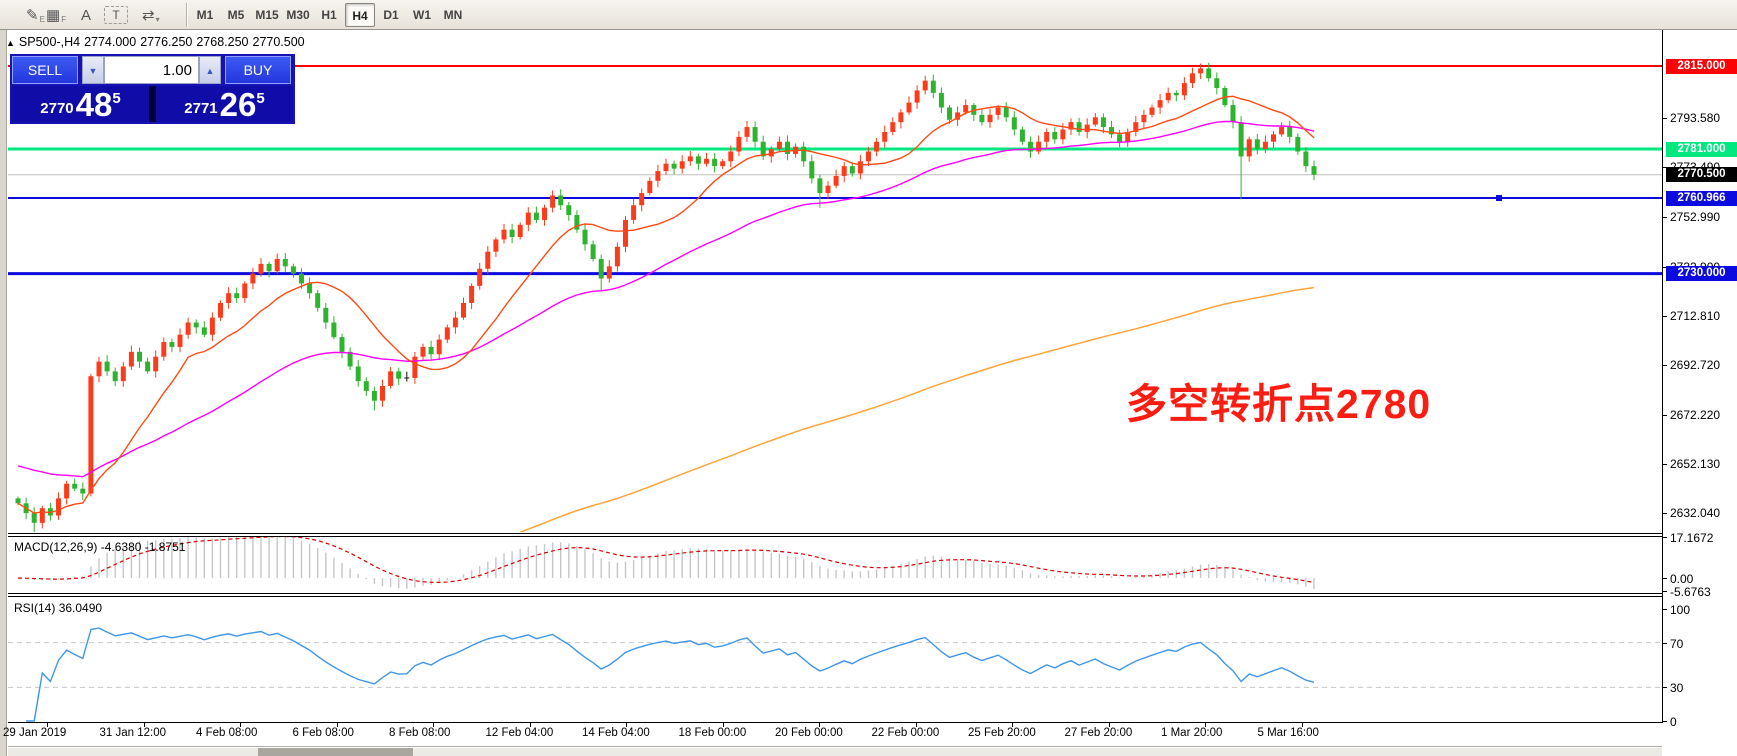 This screenshot has height=756, width=1737. What do you see at coordinates (205, 15) in the screenshot?
I see `timeframe-button-m1: M1` at bounding box center [205, 15].